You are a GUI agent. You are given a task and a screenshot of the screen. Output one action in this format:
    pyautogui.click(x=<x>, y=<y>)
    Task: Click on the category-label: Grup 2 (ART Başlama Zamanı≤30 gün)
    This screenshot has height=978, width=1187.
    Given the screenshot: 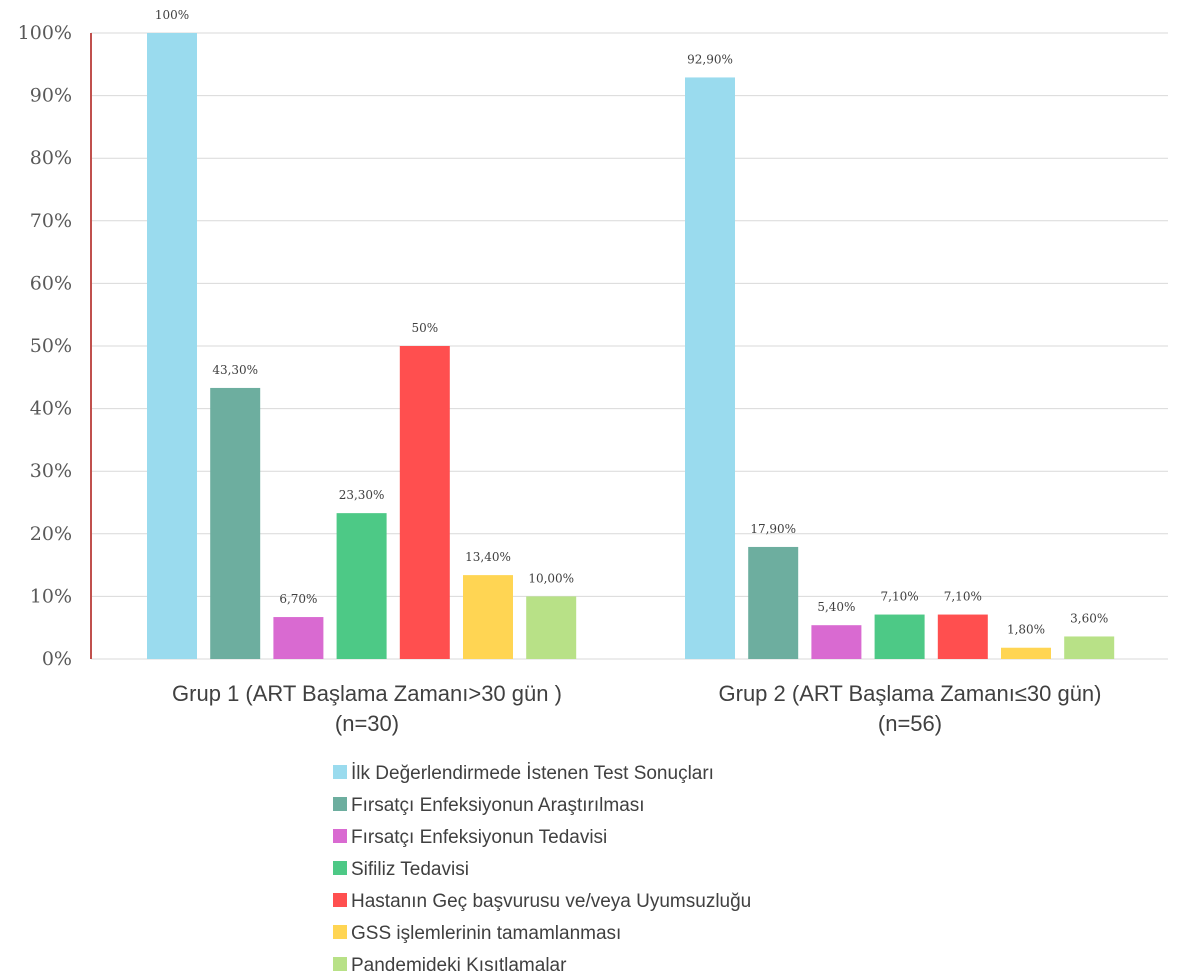 What is the action you would take?
    pyautogui.click(x=910, y=693)
    